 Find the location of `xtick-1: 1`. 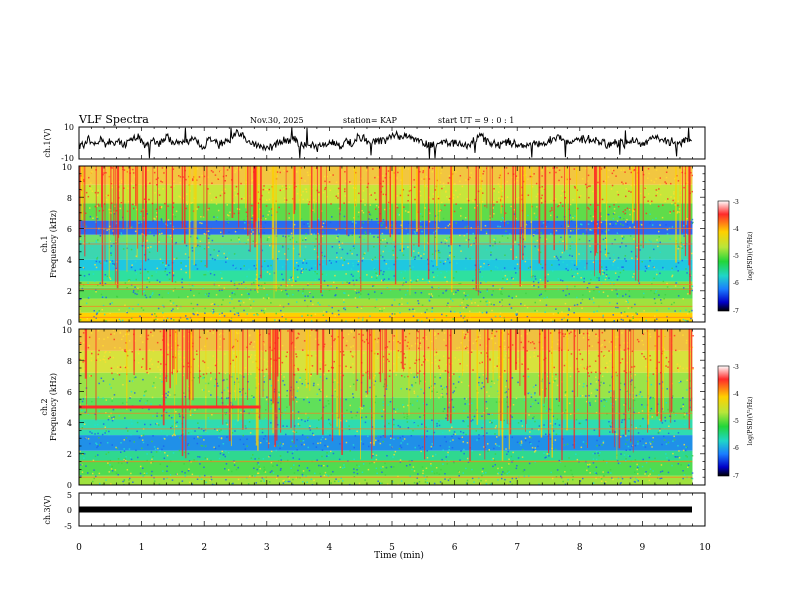

xtick-1: 1 is located at coordinates (142, 548).